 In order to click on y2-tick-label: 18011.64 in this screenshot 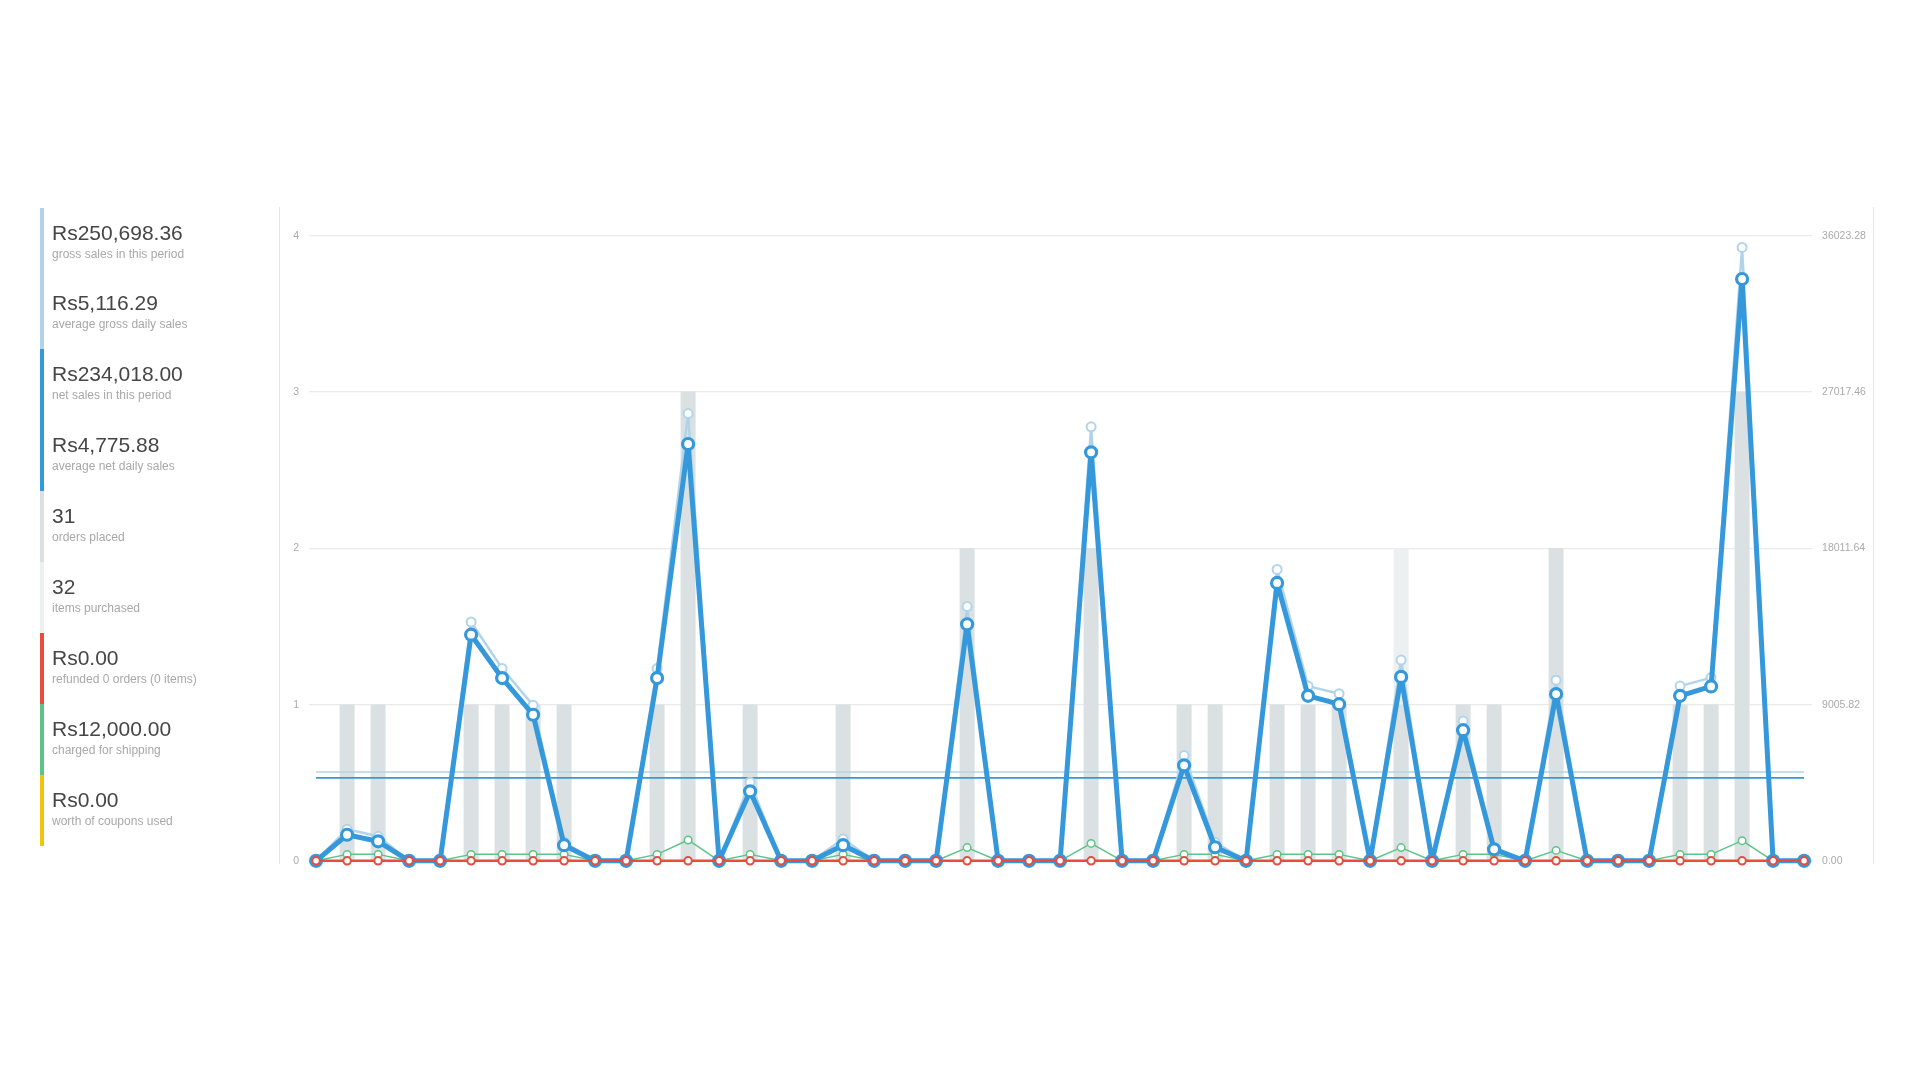, I will do `click(1844, 548)`.